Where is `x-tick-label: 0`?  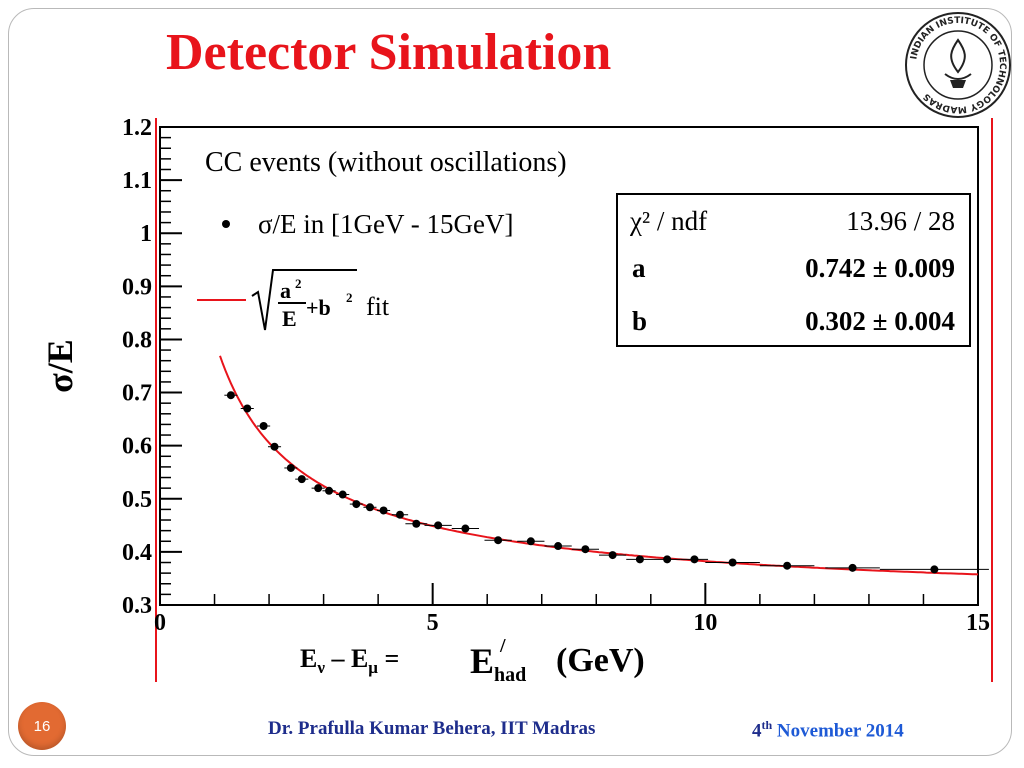 x-tick-label: 0 is located at coordinates (160, 623).